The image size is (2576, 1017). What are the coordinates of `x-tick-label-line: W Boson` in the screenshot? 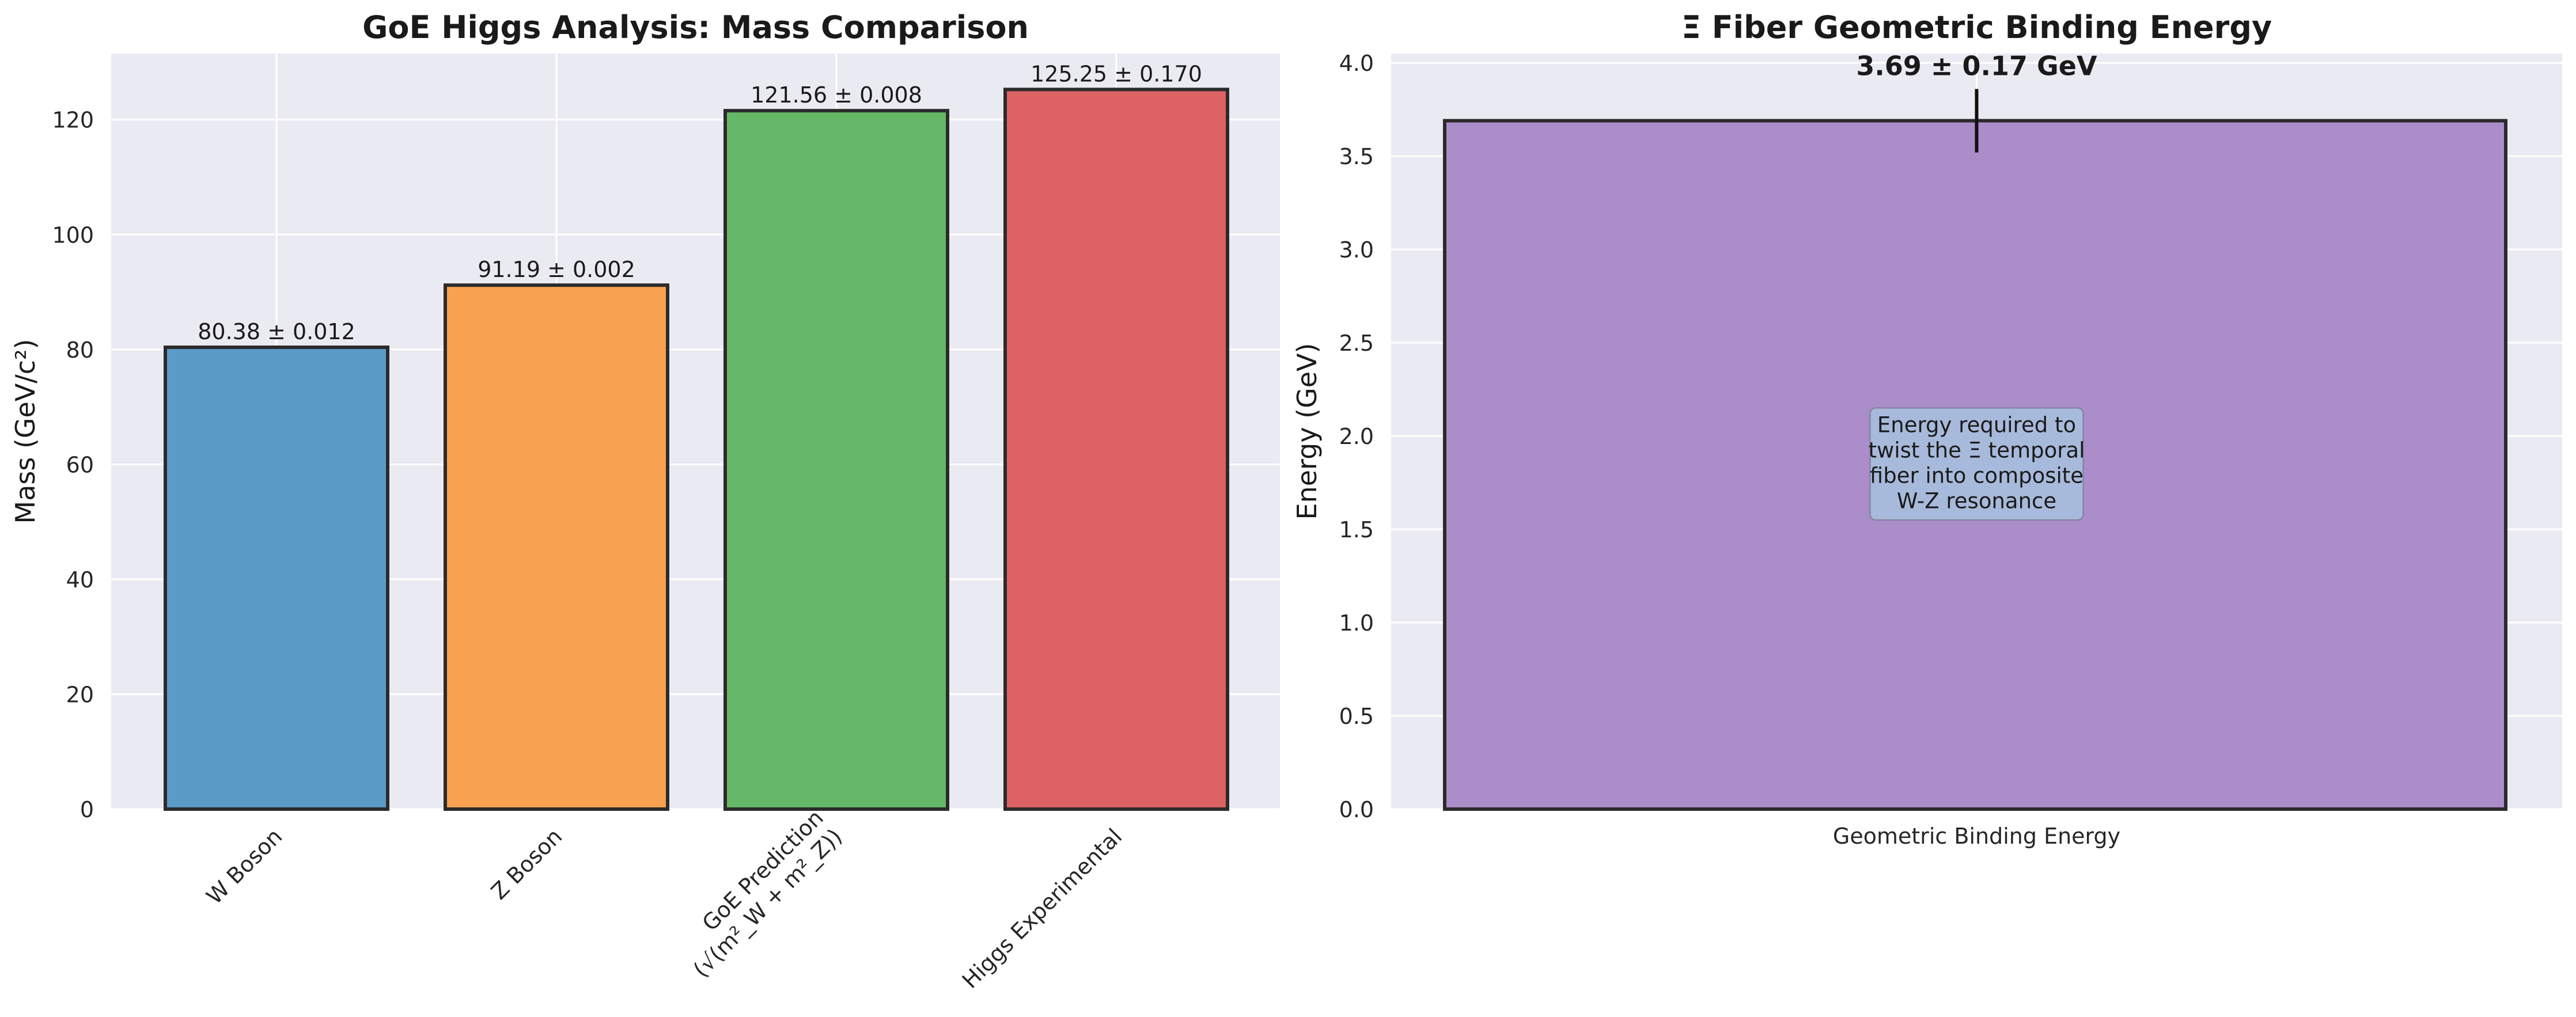 It's located at (244, 867).